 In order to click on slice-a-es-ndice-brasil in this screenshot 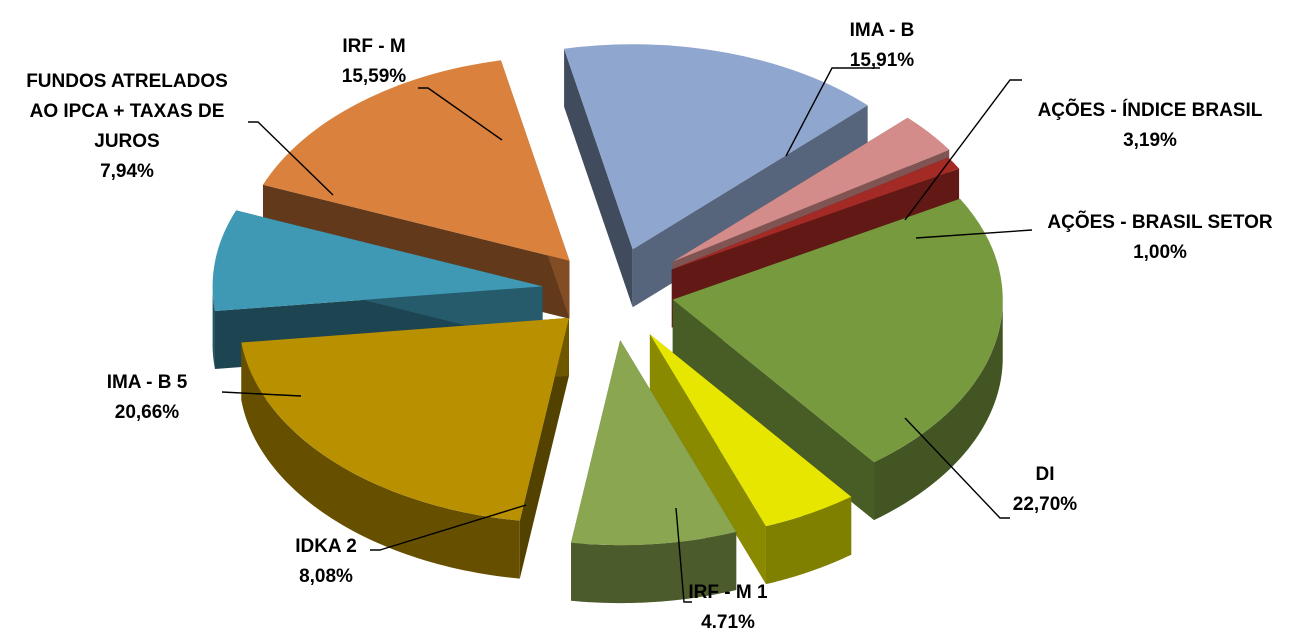, I will do `click(811, 189)`.